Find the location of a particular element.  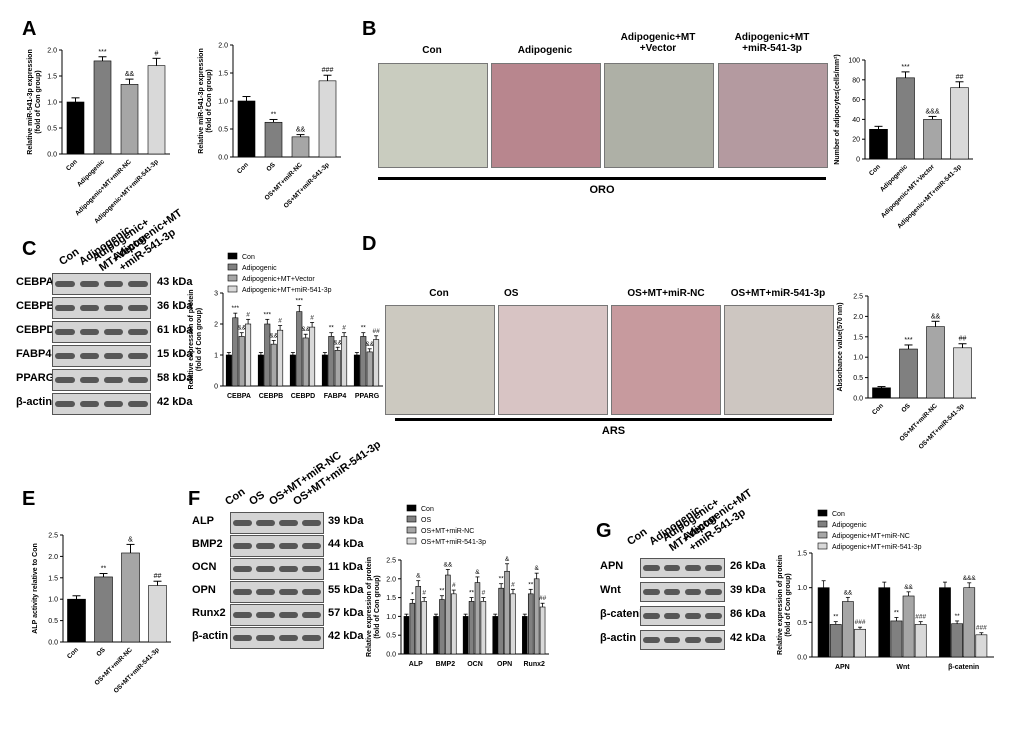

stain-label: Adipogenic+MT +Vector is located at coordinates (658, 43).